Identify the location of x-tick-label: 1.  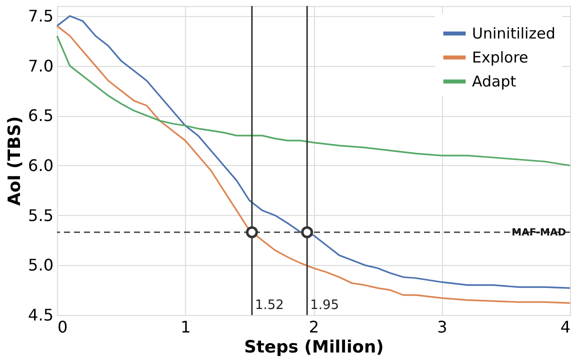
(185, 327).